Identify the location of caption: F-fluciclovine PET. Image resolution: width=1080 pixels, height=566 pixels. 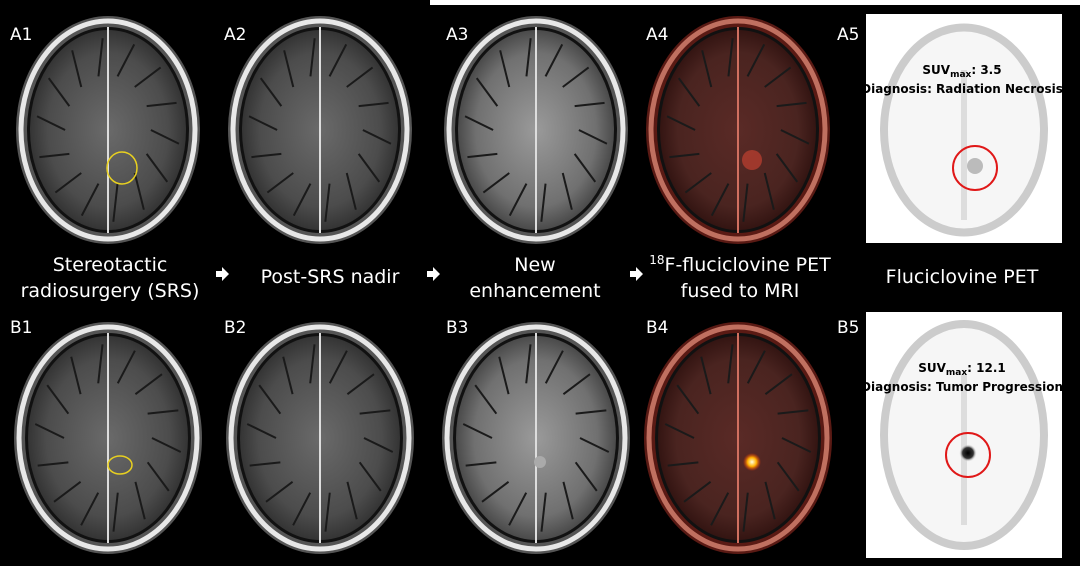
(748, 265).